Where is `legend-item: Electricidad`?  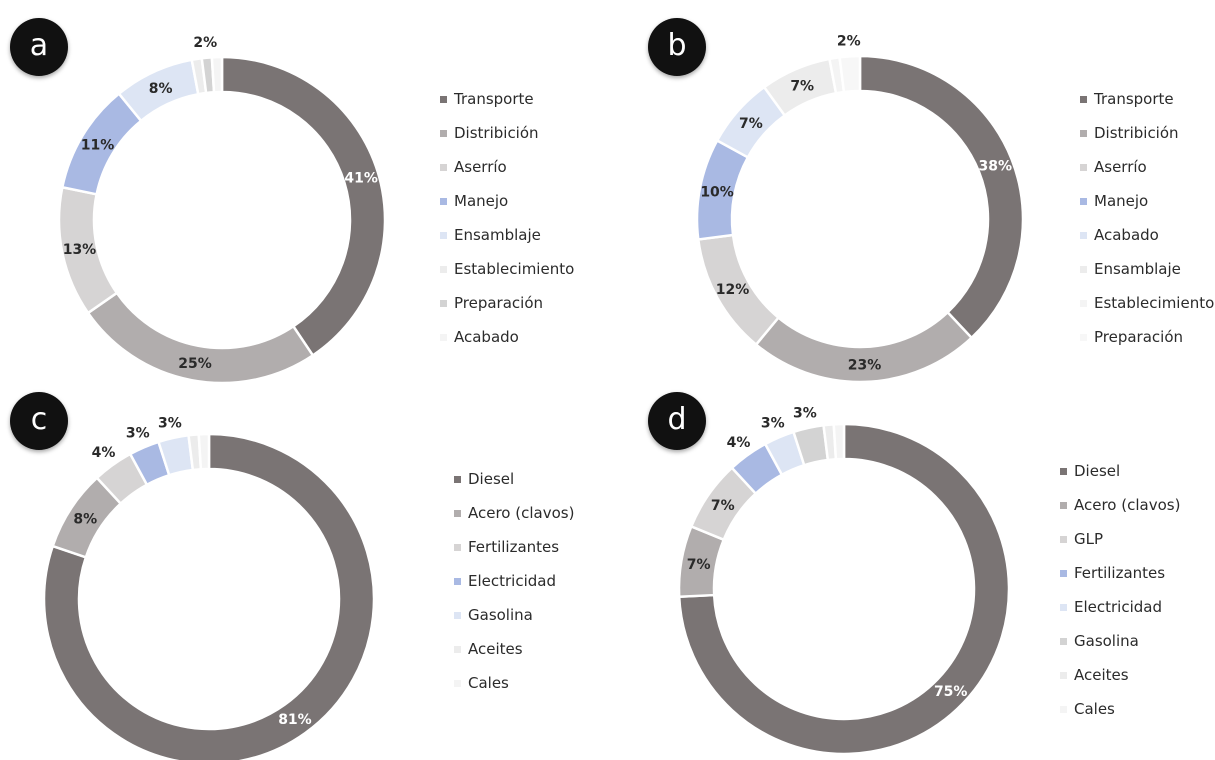
legend-item: Electricidad is located at coordinates (514, 581).